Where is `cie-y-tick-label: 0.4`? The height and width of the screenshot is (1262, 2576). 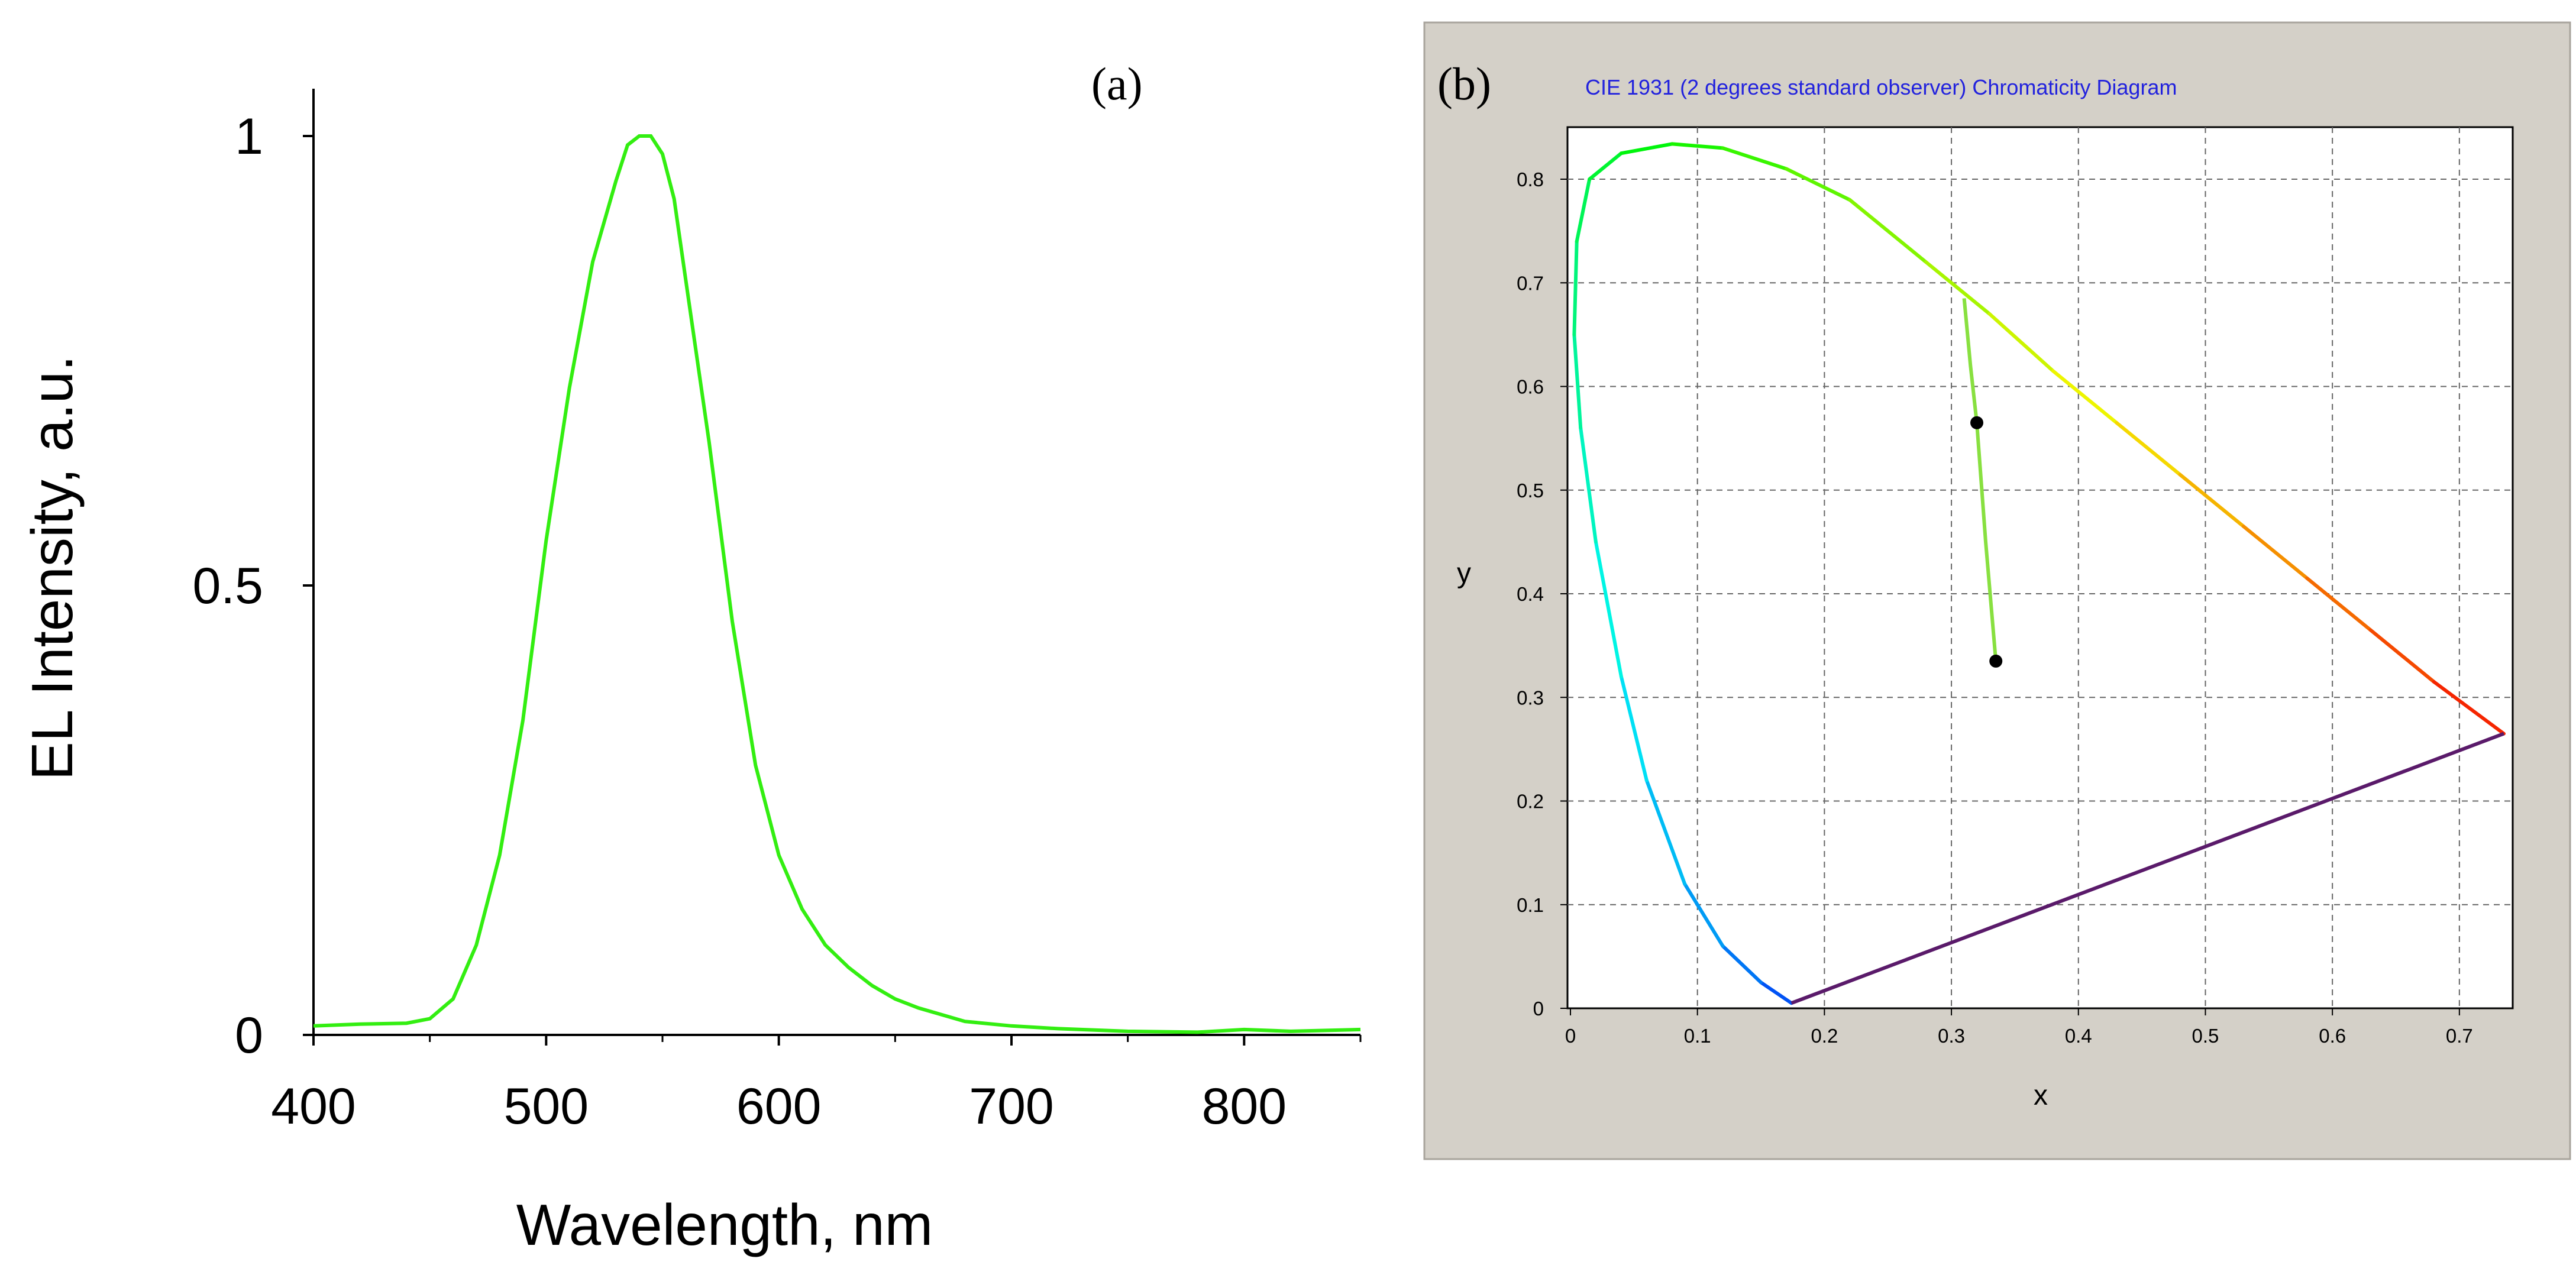 cie-y-tick-label: 0.4 is located at coordinates (1530, 594).